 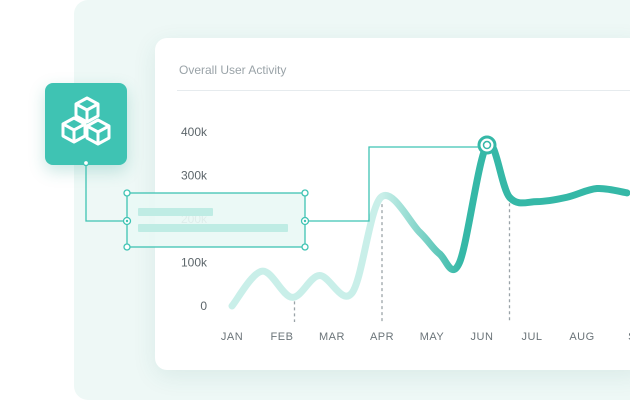 I want to click on x-tick-label: MAY, so click(x=432, y=337).